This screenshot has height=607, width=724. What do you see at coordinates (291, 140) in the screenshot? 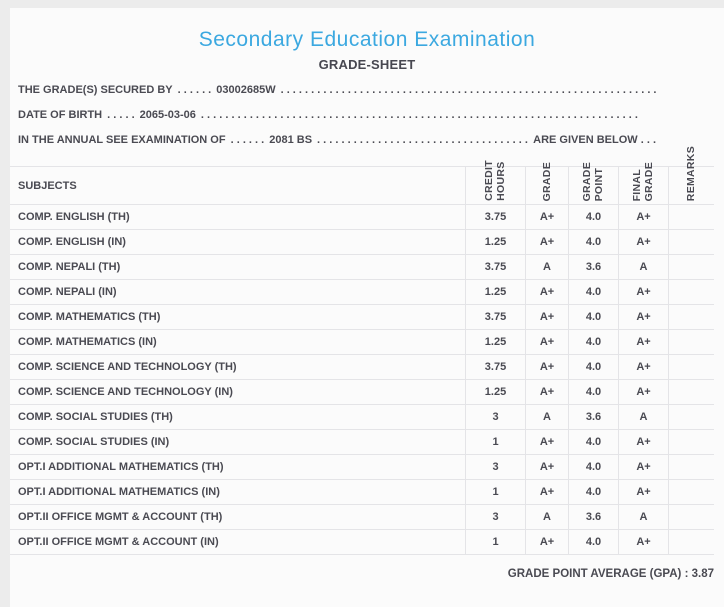
I see `examination-year-value: 2081 BS` at bounding box center [291, 140].